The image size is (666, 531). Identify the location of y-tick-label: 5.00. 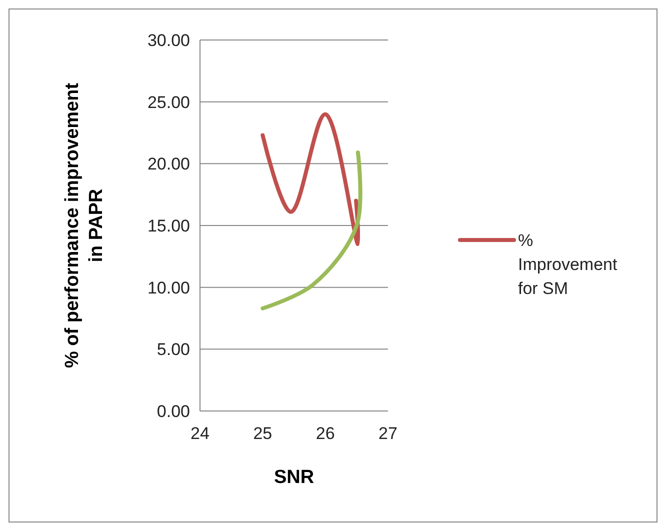
(173, 350).